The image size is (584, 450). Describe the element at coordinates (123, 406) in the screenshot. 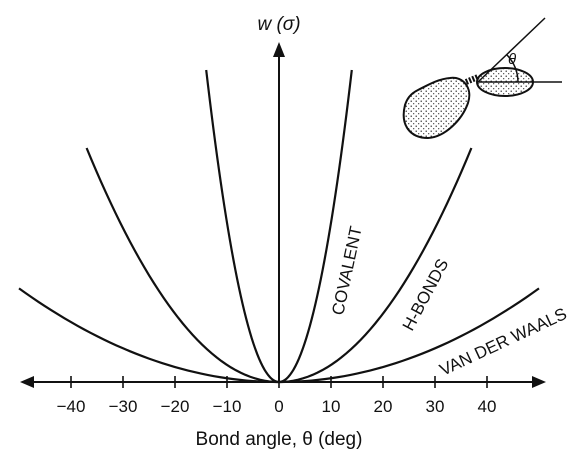

I see `x-tick-label: −30` at that location.